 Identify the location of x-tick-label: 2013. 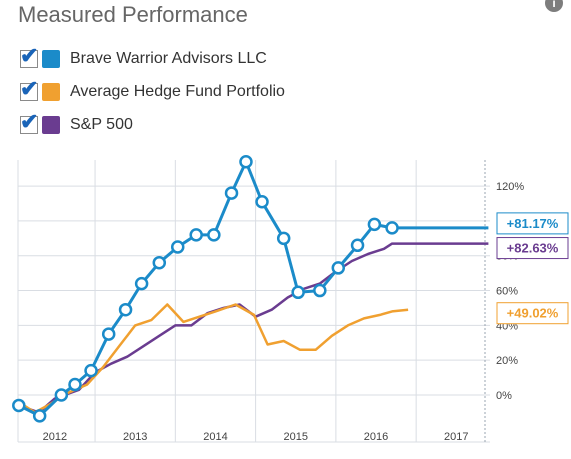
(135, 437).